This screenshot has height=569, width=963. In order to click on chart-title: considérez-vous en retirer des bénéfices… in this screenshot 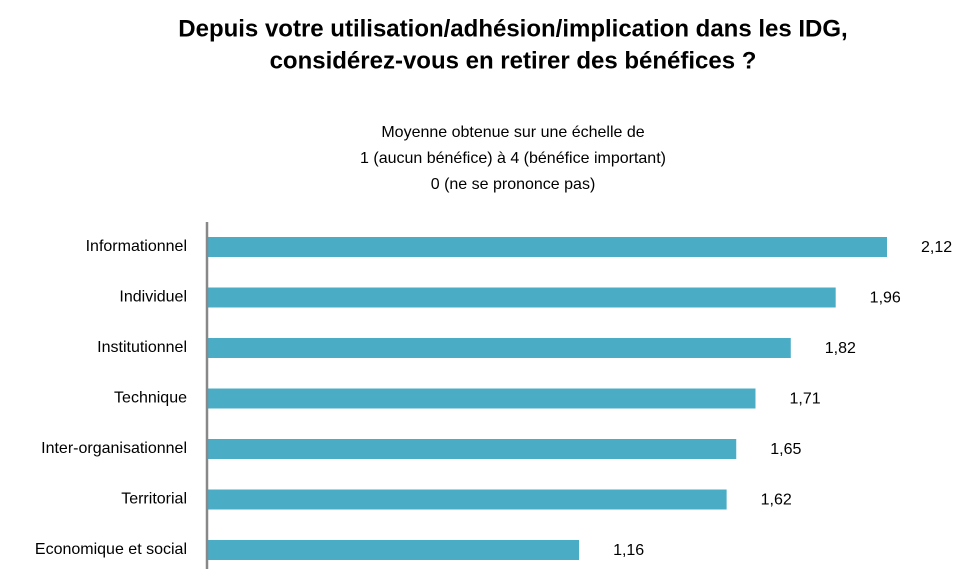, I will do `click(513, 60)`.